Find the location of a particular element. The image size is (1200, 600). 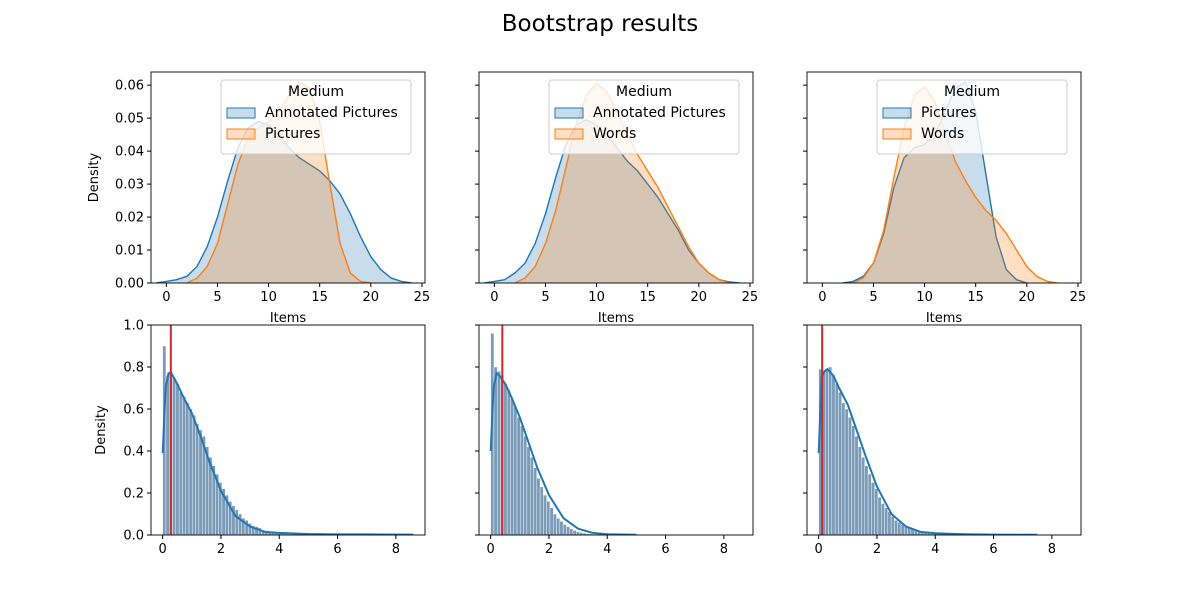

y-tick-label: 0.4 is located at coordinates (133, 452).